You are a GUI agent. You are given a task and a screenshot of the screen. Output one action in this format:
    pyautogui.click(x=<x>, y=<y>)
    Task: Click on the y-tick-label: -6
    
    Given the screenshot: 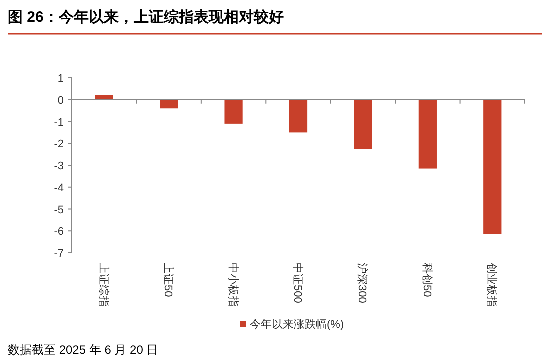 What is the action you would take?
    pyautogui.click(x=59, y=232)
    